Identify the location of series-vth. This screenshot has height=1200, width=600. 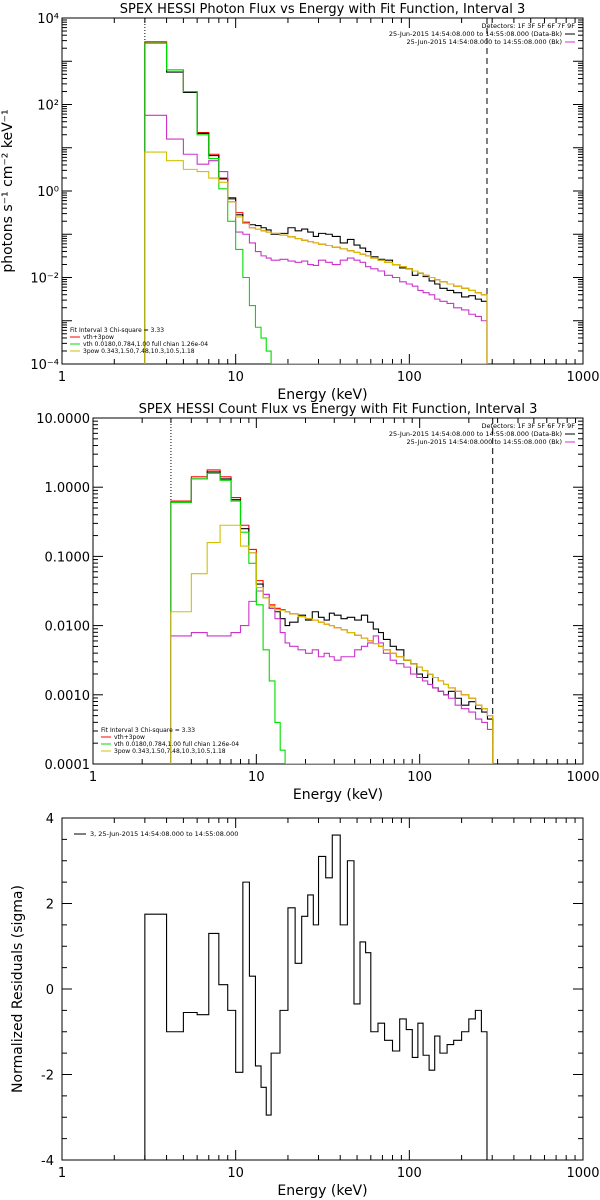
(331, 618).